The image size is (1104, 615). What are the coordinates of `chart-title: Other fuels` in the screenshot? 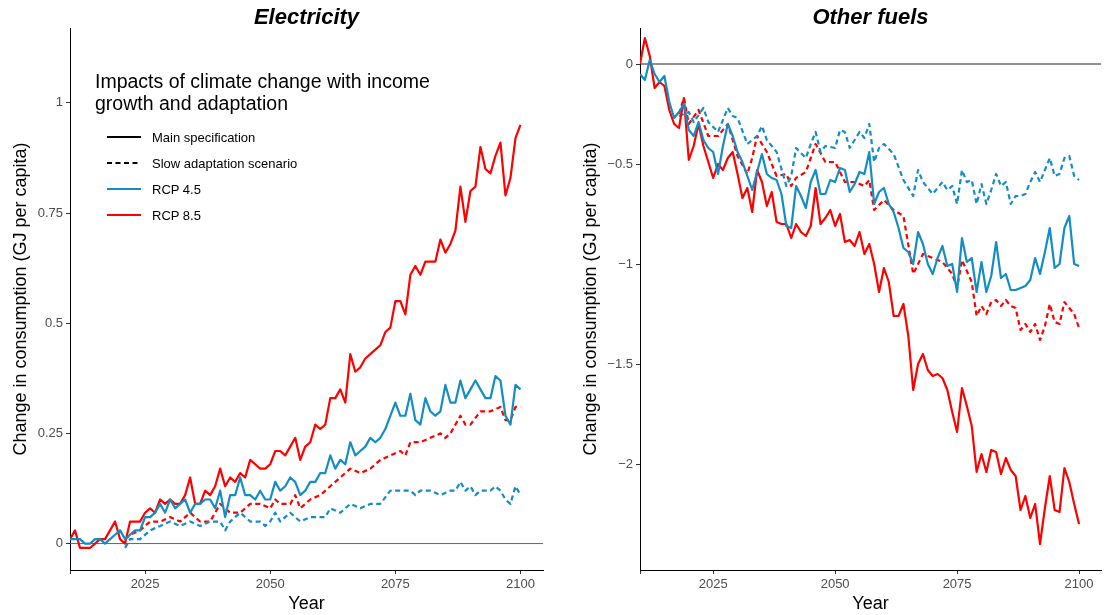 It's located at (870, 17).